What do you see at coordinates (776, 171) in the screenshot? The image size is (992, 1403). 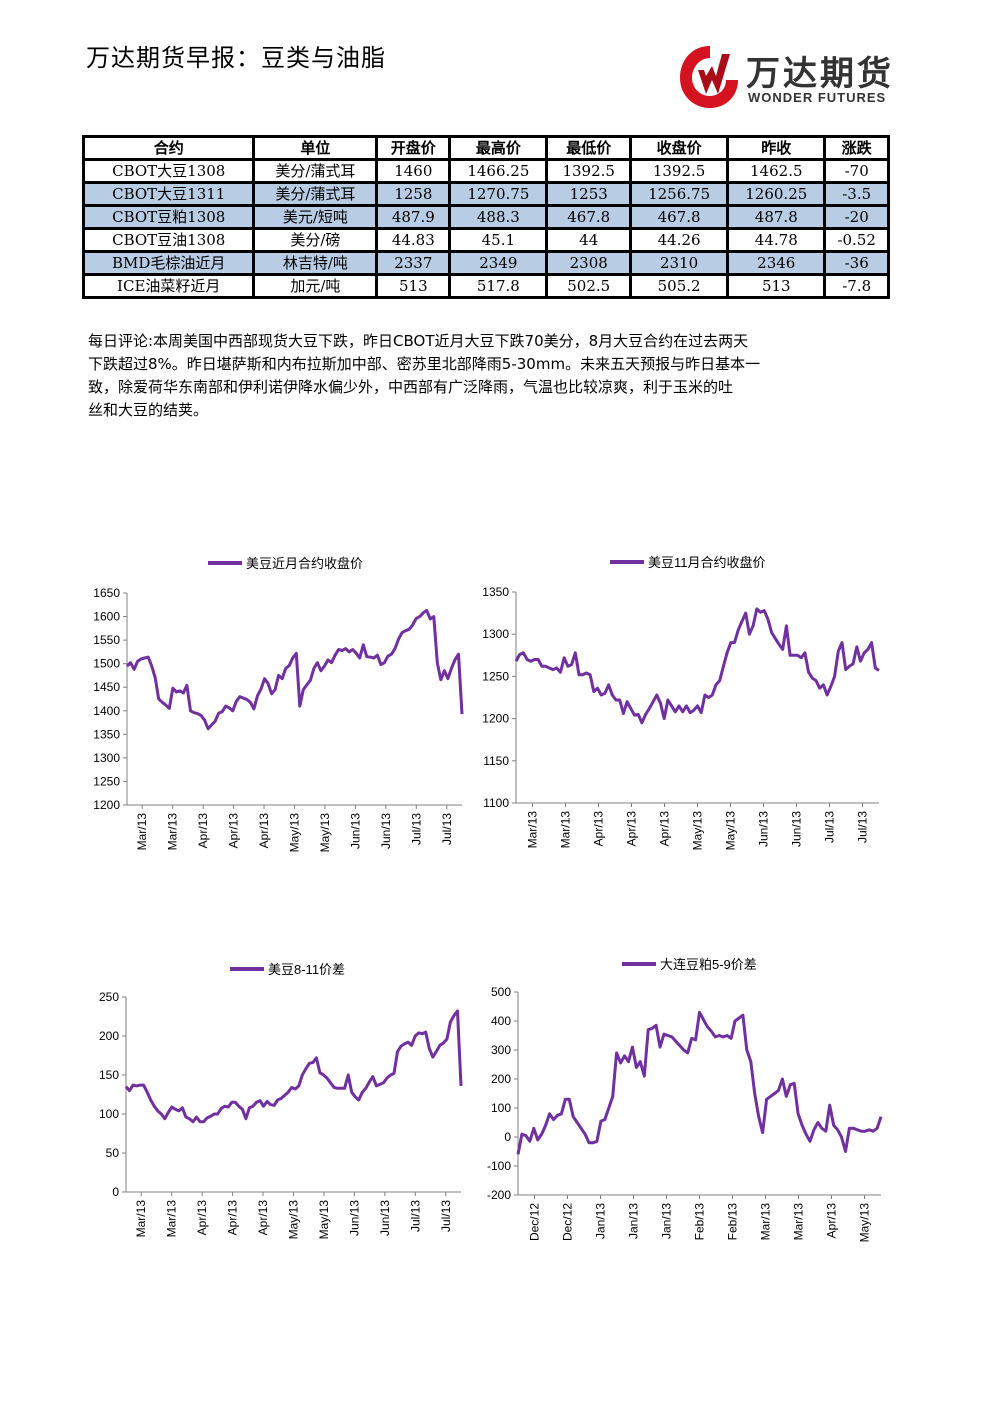 I see `table-cell: 1462.5` at bounding box center [776, 171].